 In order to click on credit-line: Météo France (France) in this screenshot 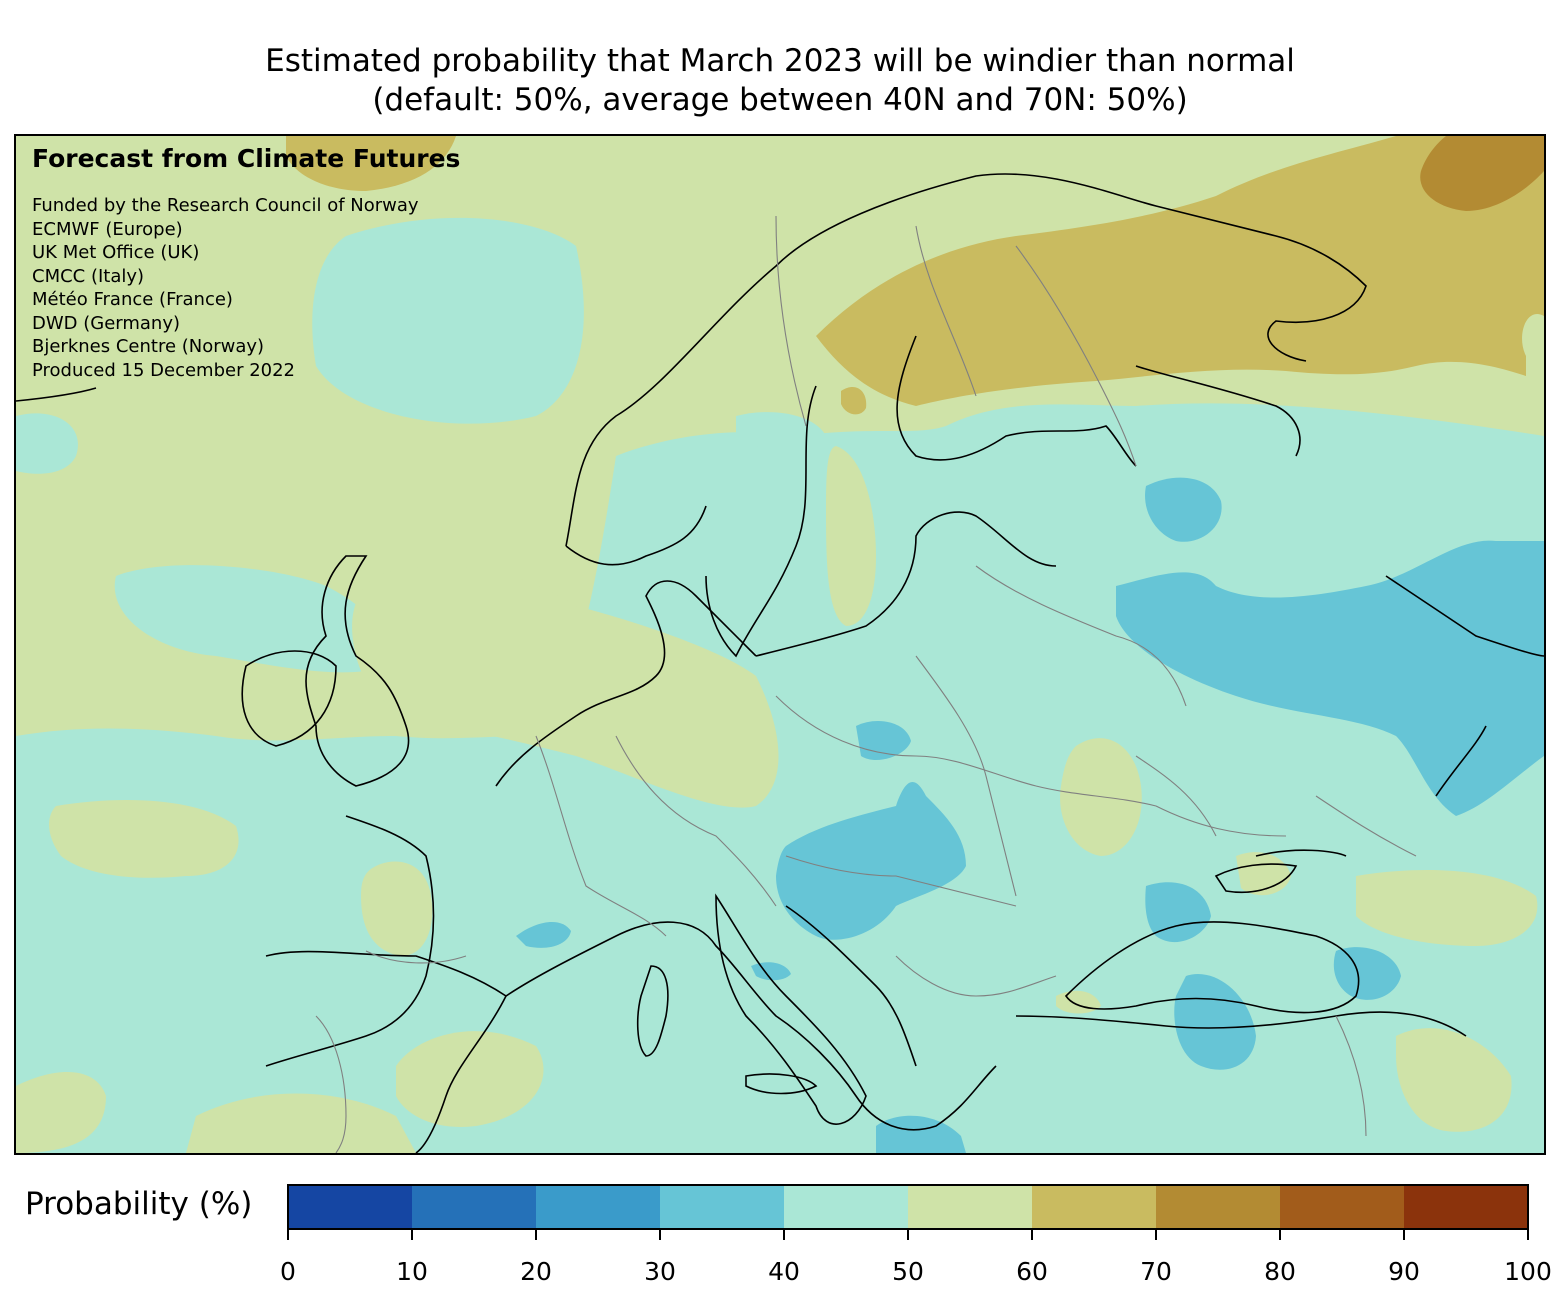, I will do `click(132, 299)`.